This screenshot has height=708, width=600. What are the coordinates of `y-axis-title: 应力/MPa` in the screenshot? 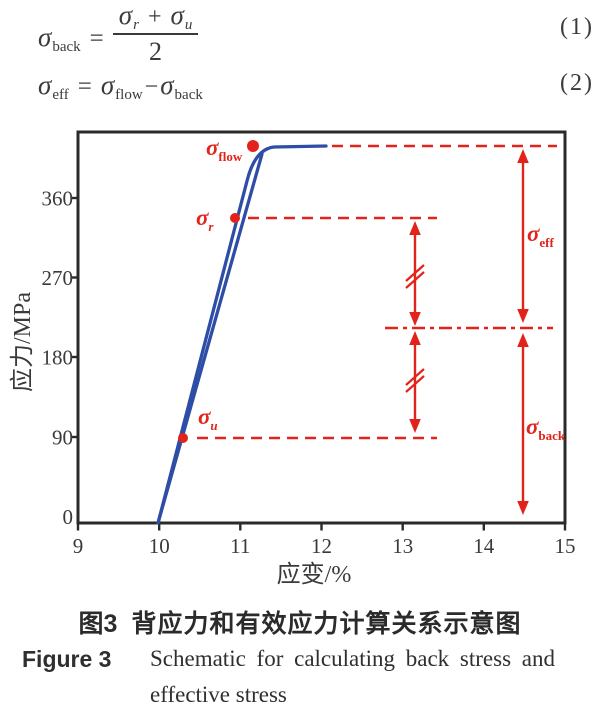 It's located at (22, 342).